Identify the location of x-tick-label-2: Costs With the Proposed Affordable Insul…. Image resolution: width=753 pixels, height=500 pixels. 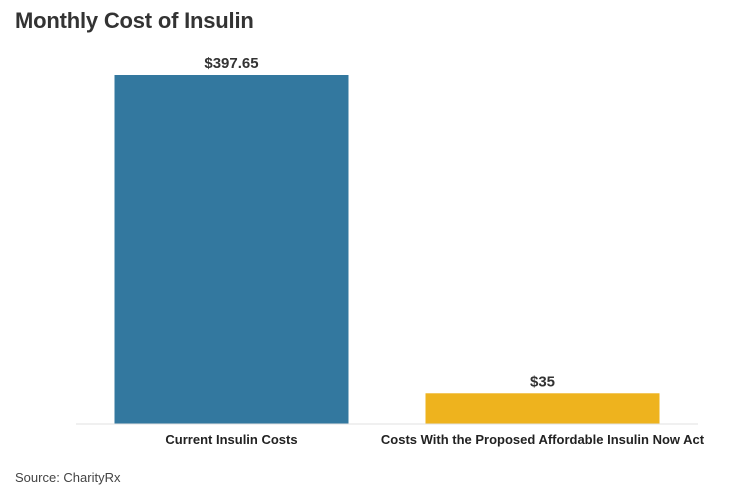
(543, 439).